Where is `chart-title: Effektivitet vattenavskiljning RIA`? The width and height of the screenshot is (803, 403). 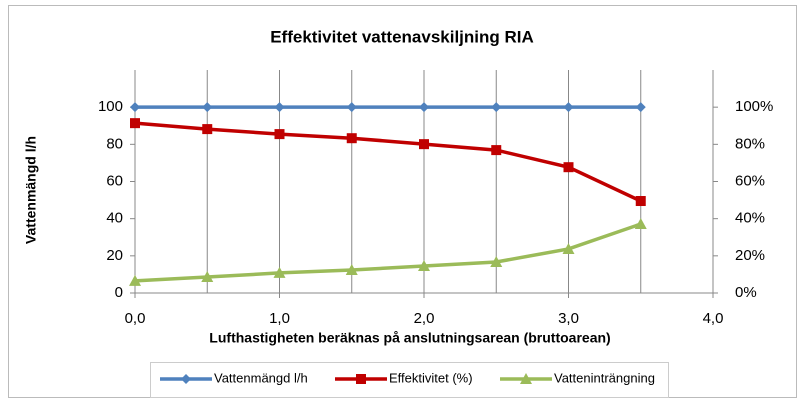
chart-title: Effektivitet vattenavskiljning RIA is located at coordinates (402, 36).